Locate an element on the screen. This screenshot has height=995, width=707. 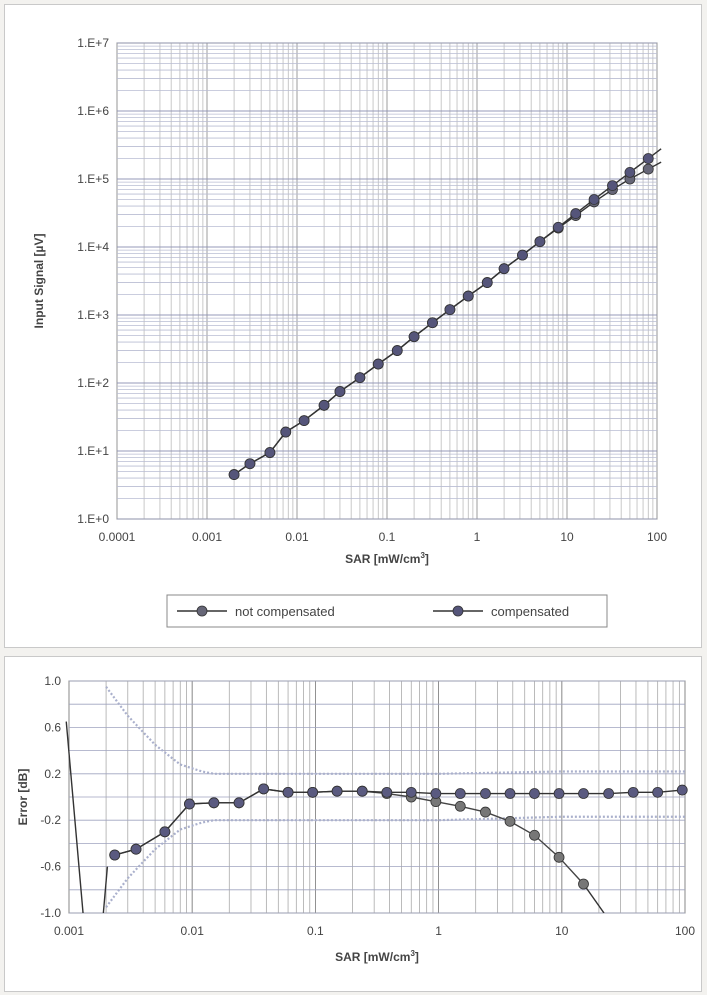
series-steep-right is located at coordinates (593, 898).